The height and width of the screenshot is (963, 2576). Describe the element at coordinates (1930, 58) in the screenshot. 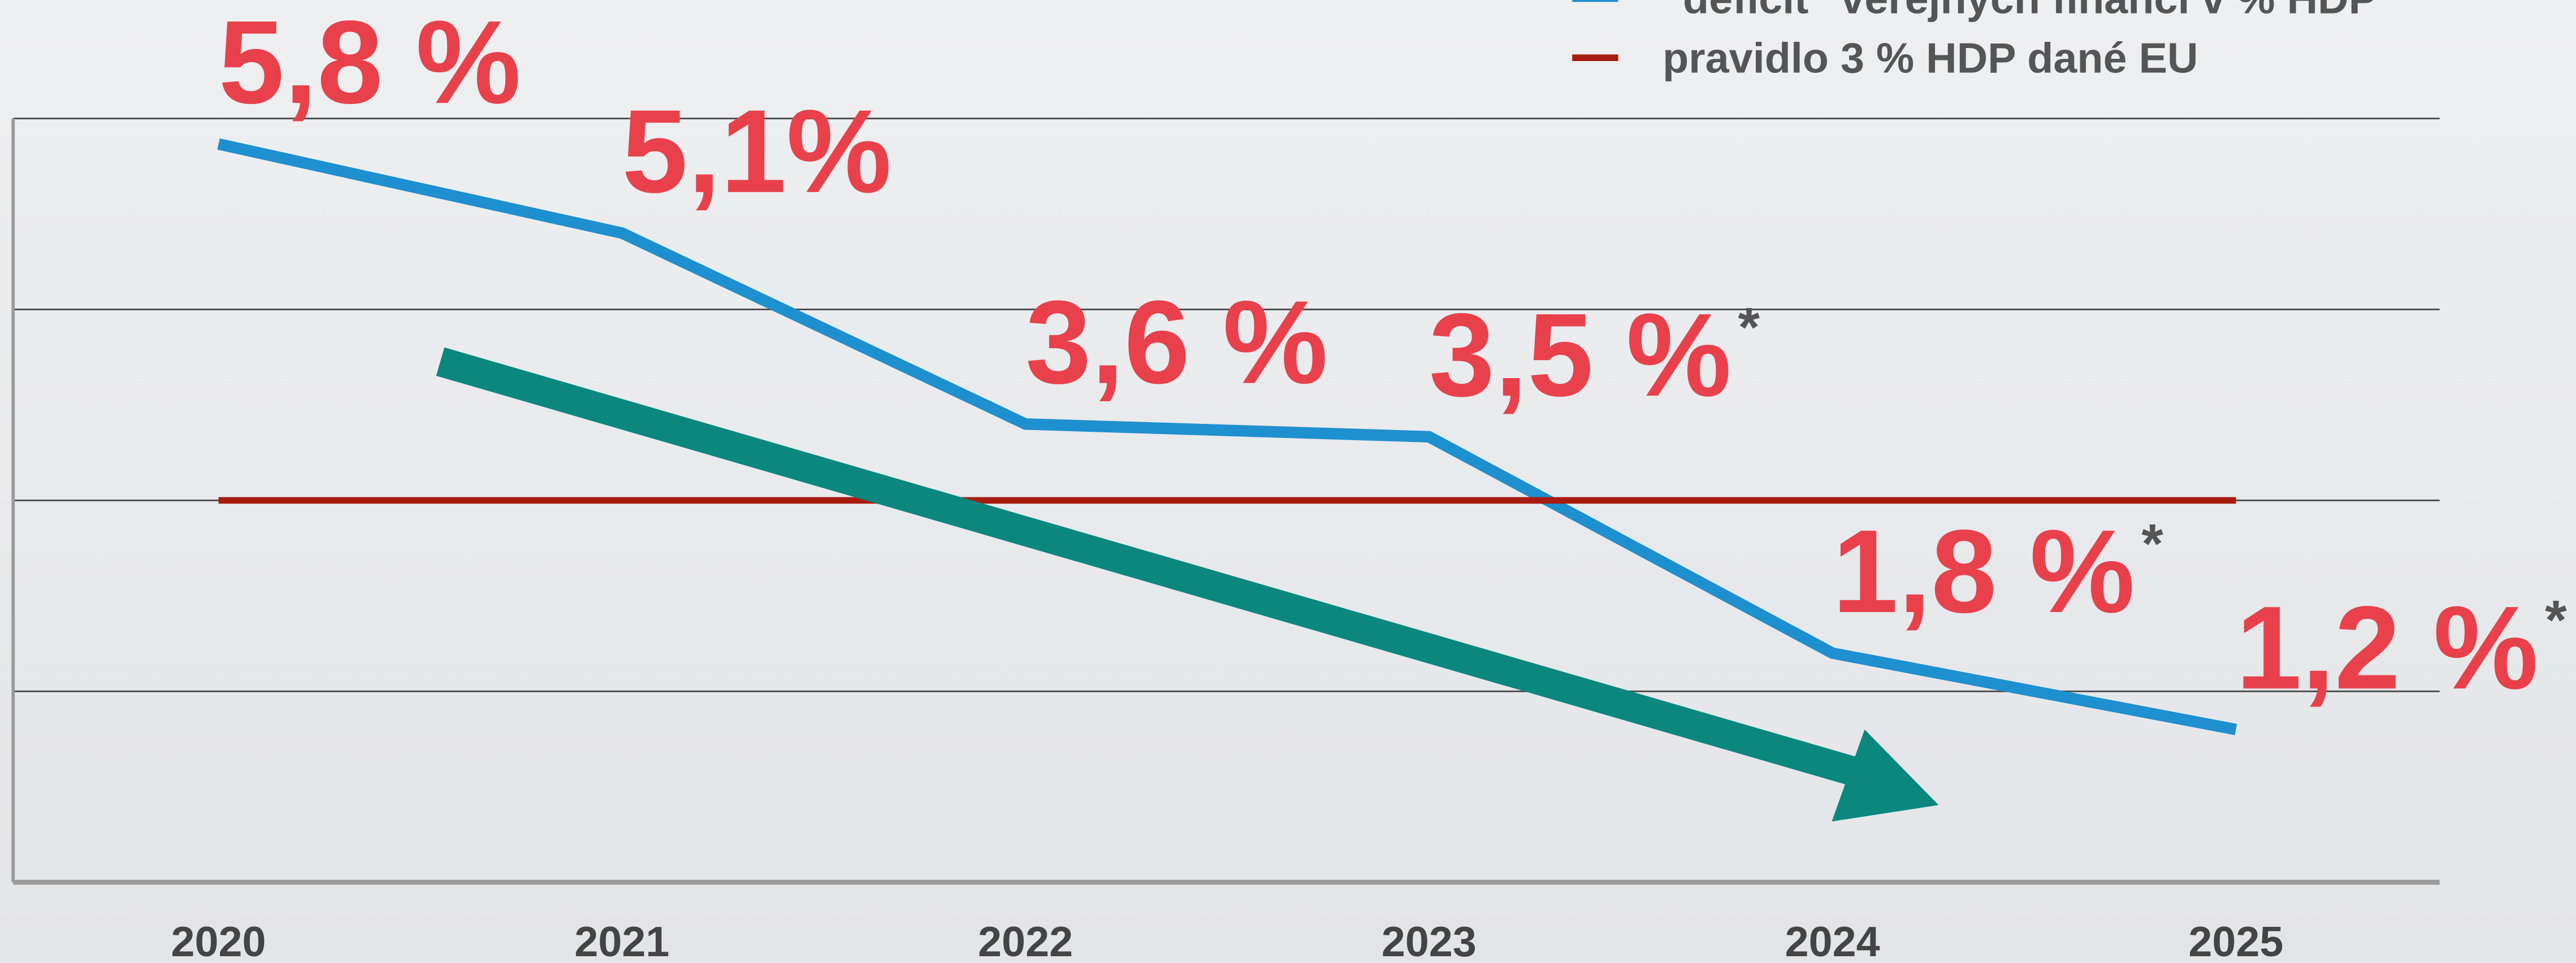

I see `legend-label: pravidlo 3 % HDP dané EU` at that location.